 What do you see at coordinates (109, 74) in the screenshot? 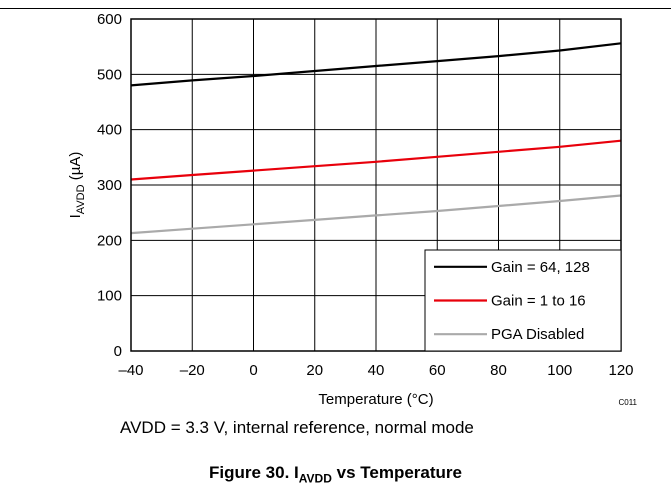
I see `y-tick-label: 500` at bounding box center [109, 74].